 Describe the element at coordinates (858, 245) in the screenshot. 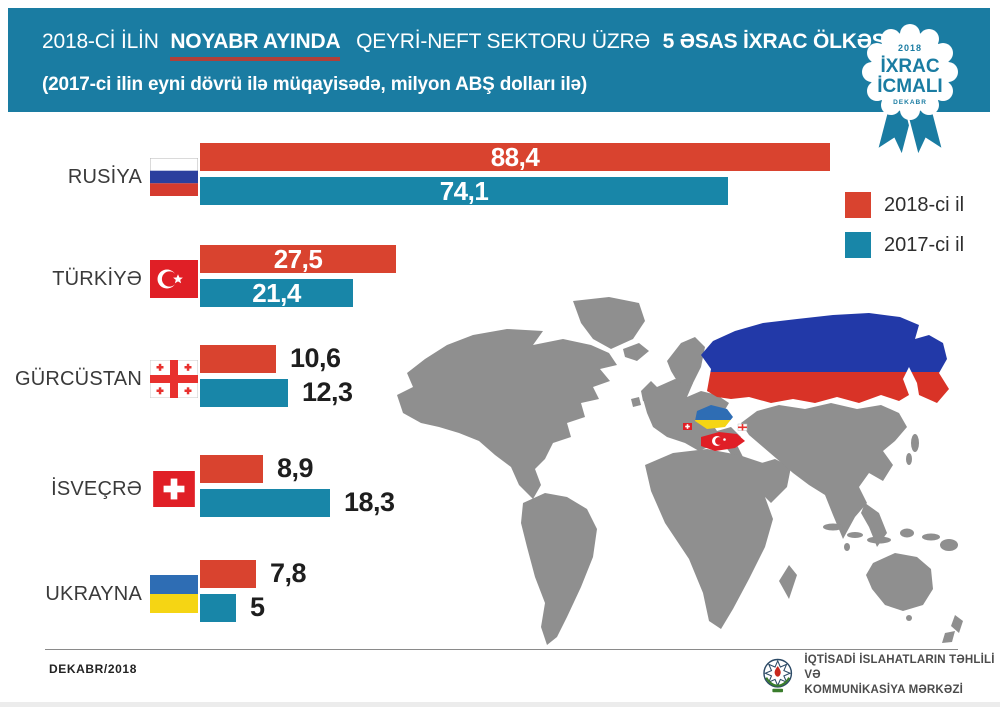

I see `legend-swatch-2017` at that location.